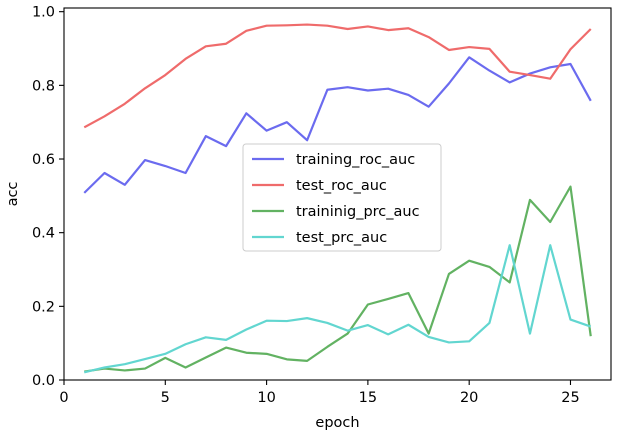 Image resolution: width=637 pixels, height=434 pixels. I want to click on y-axis-ticks: 0.0 0.2 0.4 0.6 0.8 1.0, so click(48, 197).